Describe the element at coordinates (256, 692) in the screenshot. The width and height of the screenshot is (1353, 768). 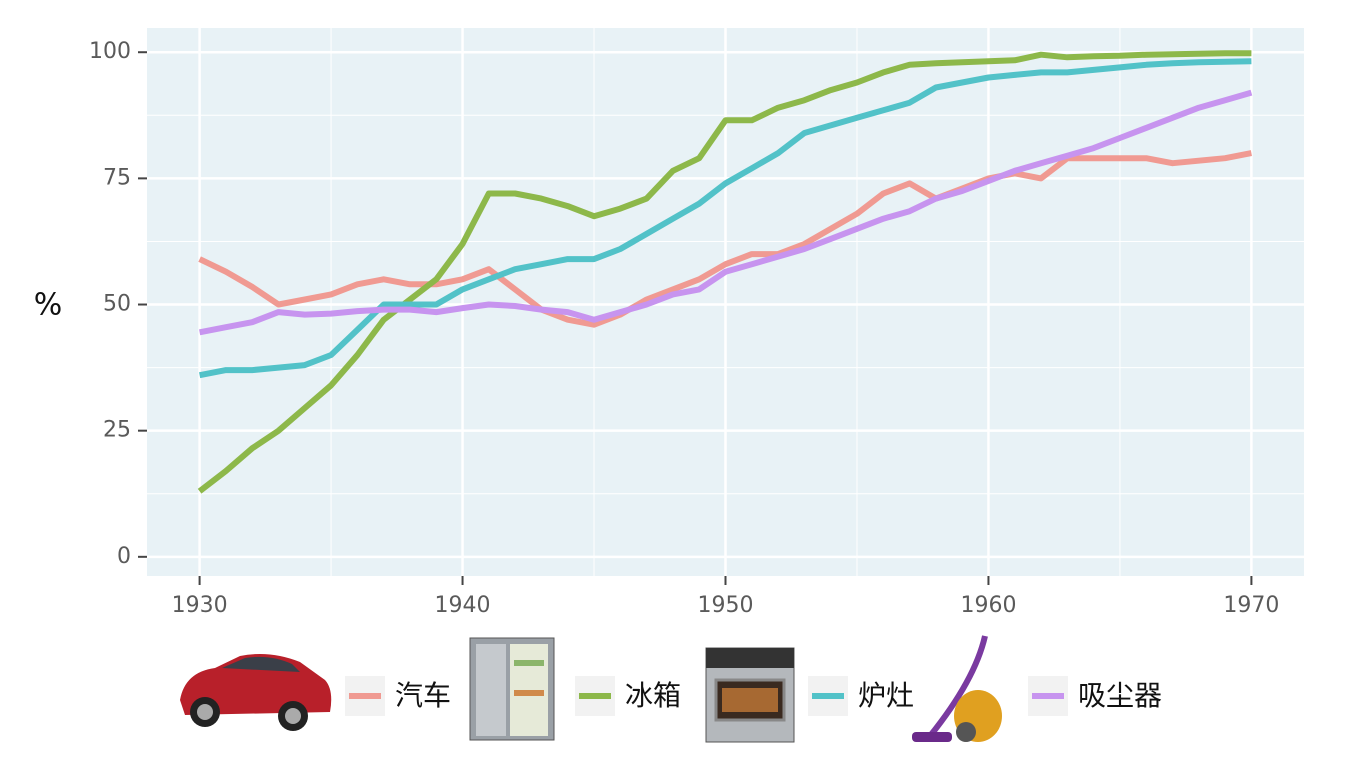
I see `car-icon` at that location.